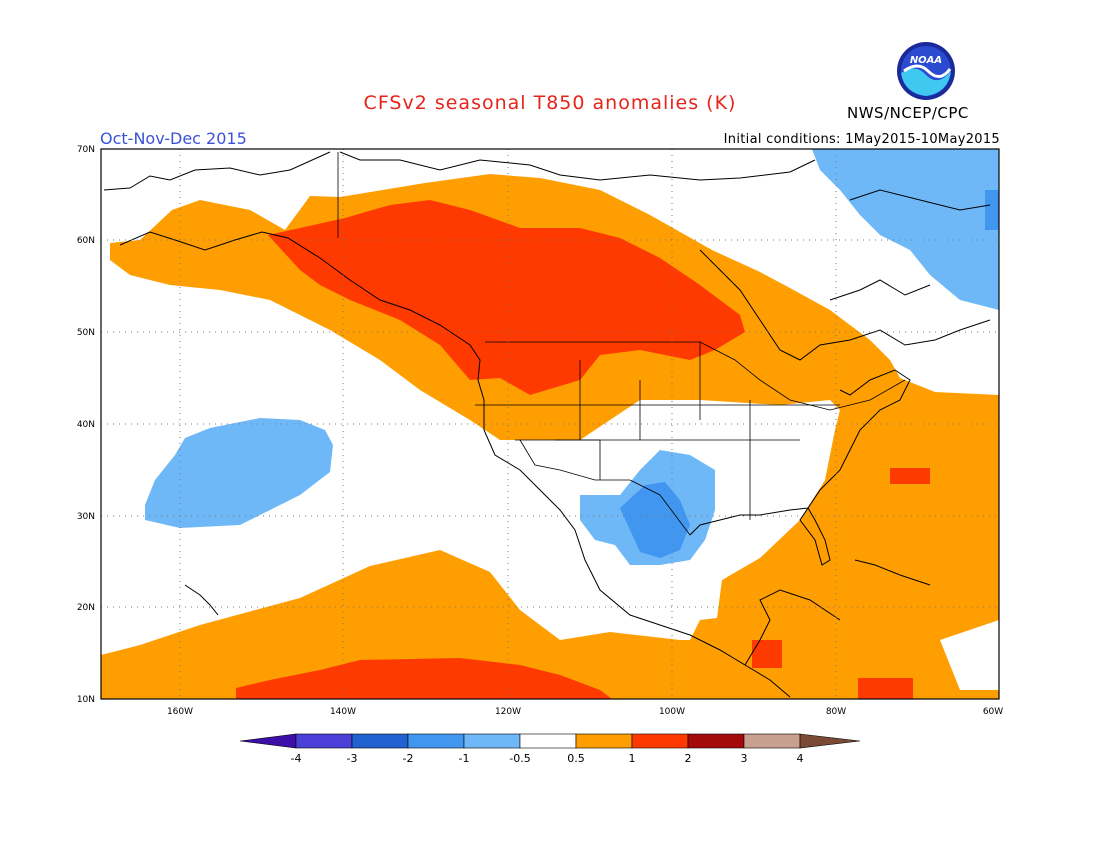 The width and height of the screenshot is (1100, 850). What do you see at coordinates (408, 758) in the screenshot?
I see `legend-label: -2` at bounding box center [408, 758].